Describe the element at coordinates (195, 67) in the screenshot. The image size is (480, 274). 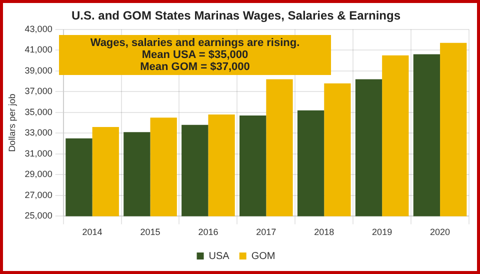
I see `annotation: Mean GOM = $37,000` at that location.